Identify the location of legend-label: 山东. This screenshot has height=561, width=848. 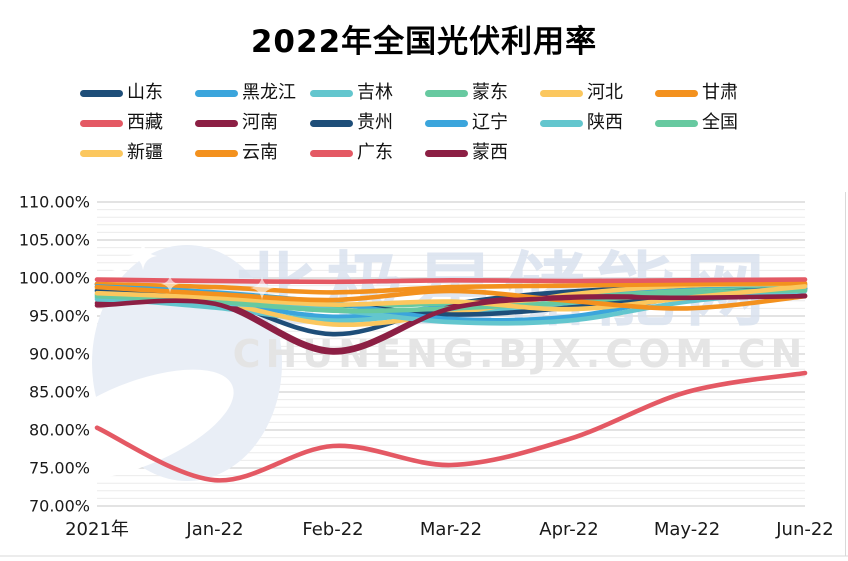
(145, 92).